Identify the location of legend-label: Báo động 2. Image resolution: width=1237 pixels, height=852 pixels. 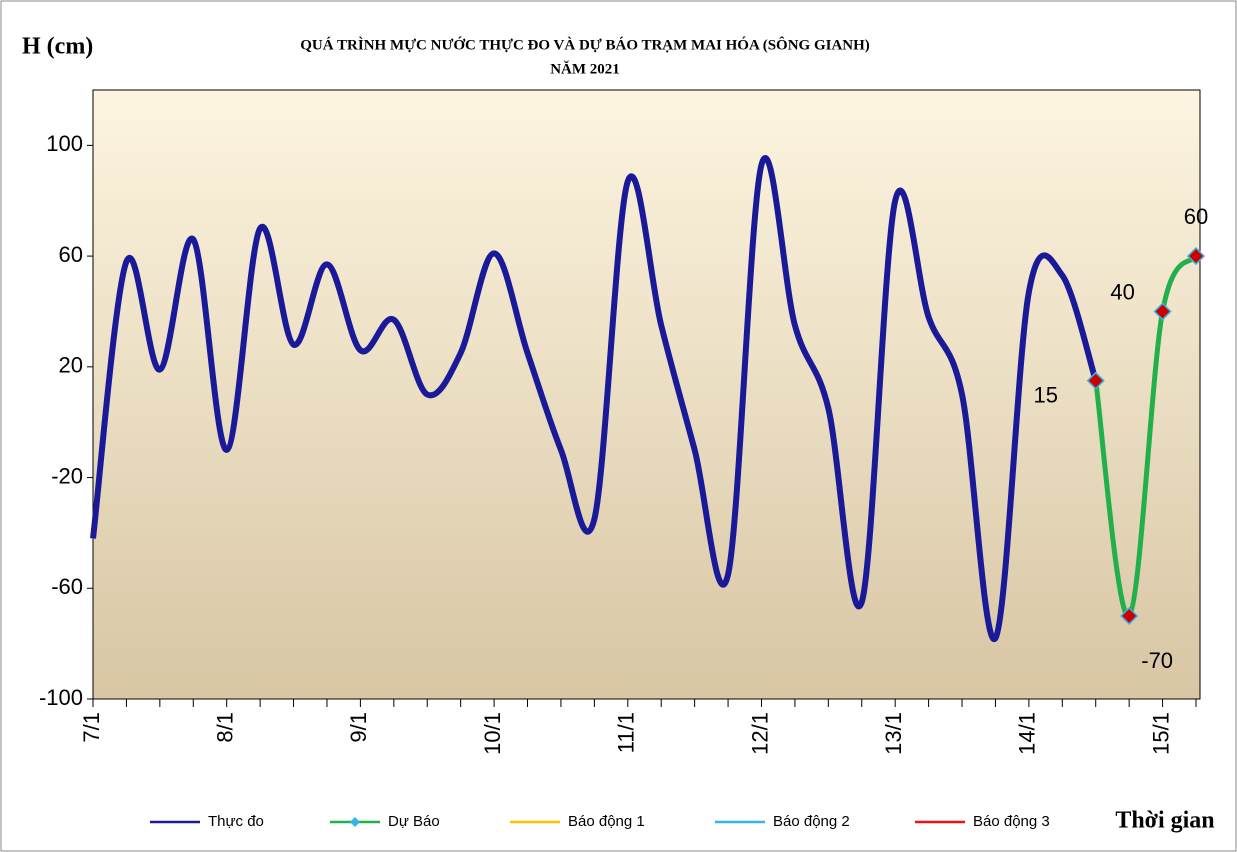
(811, 821).